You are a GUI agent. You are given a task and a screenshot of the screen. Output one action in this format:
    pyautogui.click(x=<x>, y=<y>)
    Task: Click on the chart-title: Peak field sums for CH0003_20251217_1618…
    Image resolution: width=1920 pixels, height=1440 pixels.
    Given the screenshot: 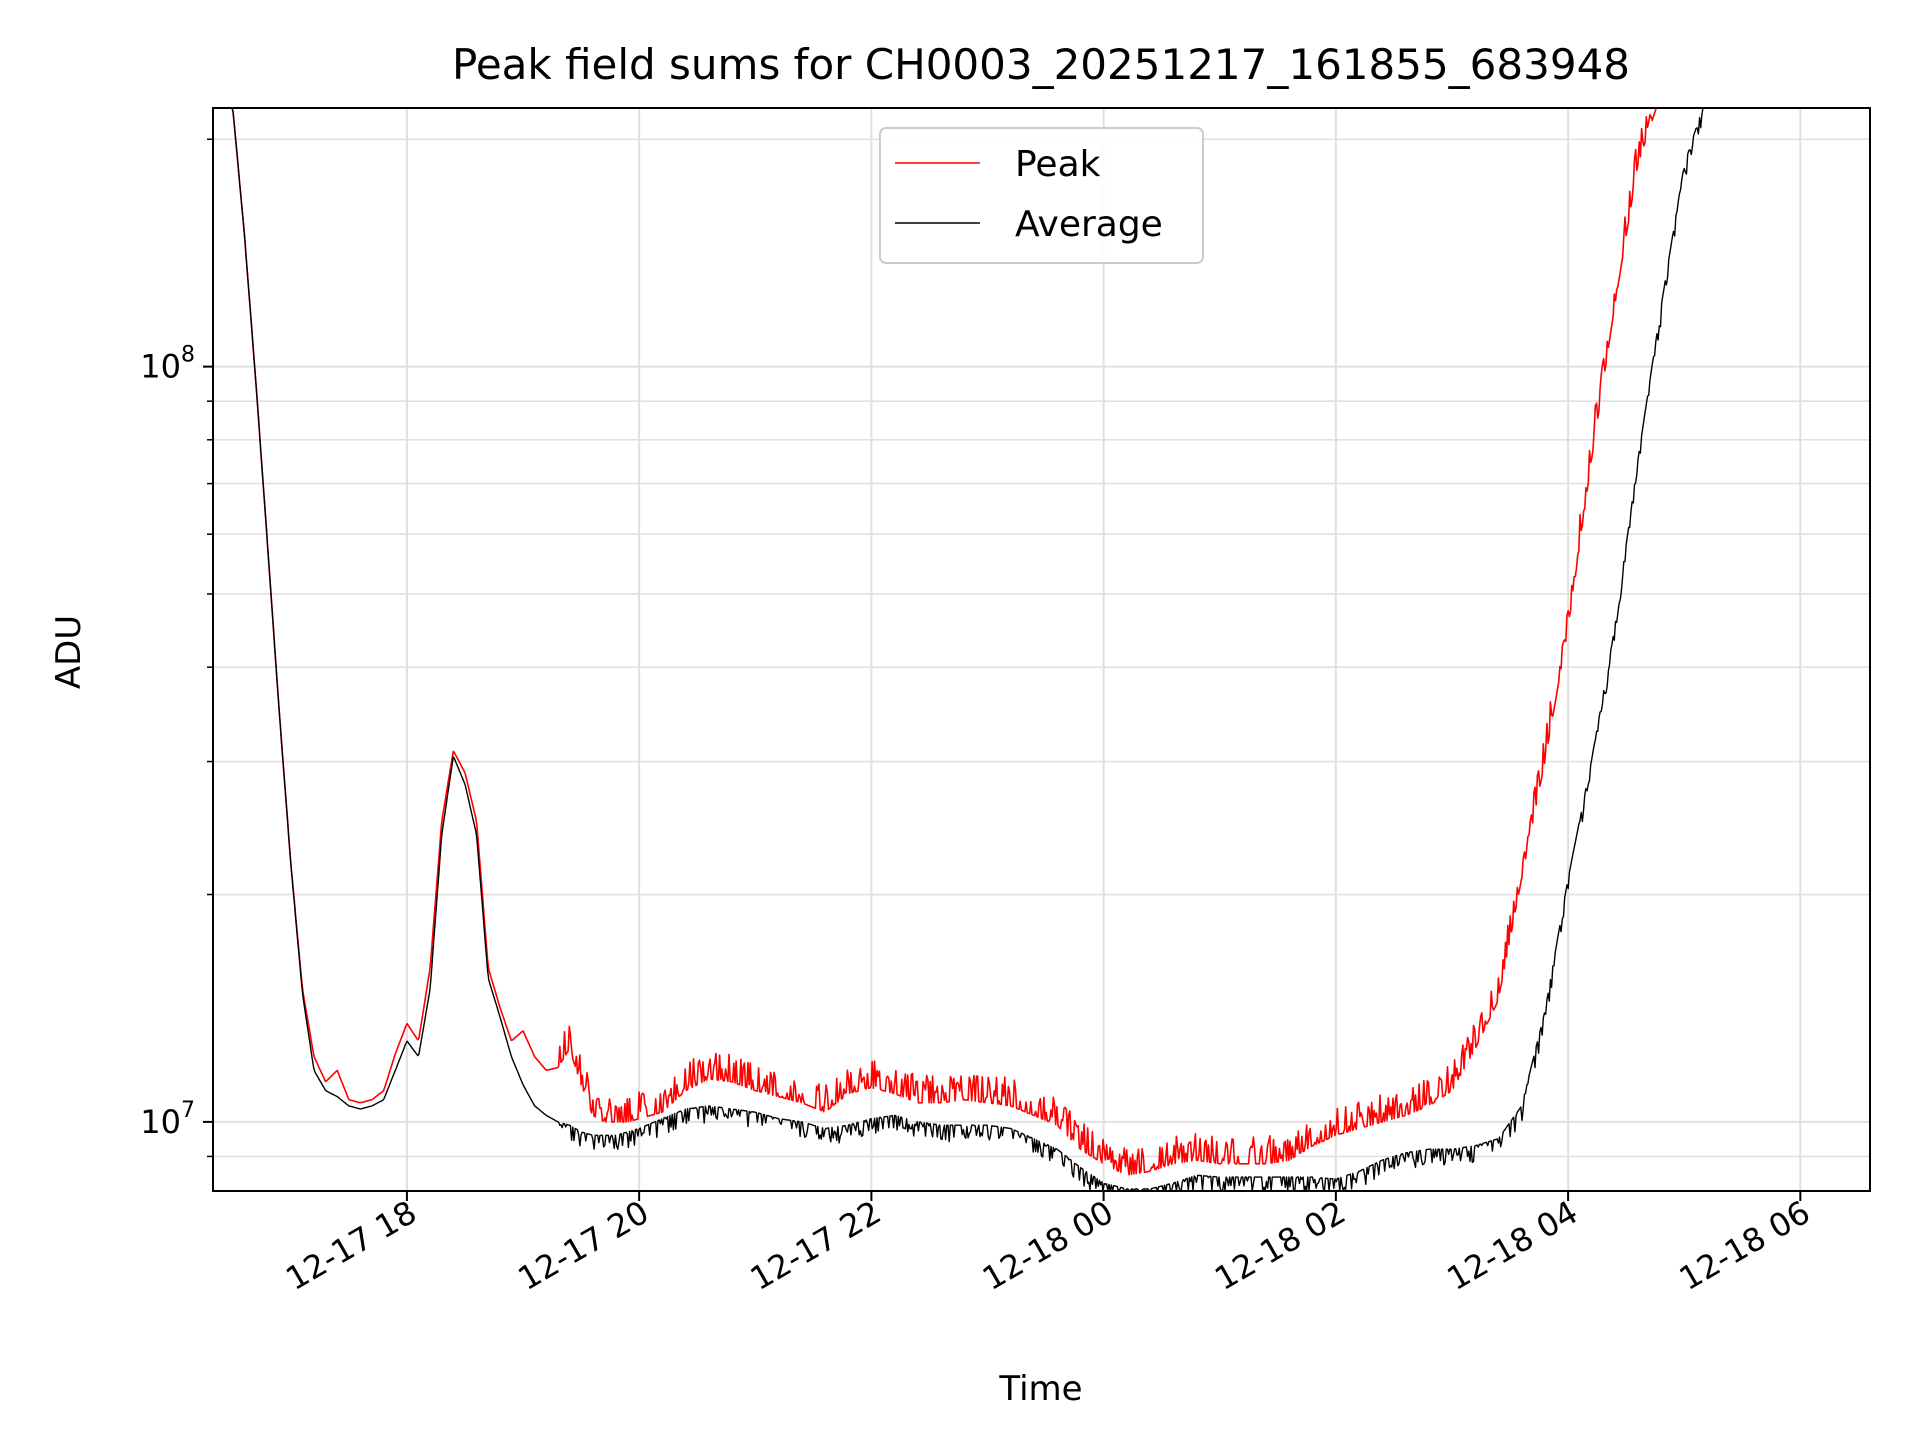 What is the action you would take?
    pyautogui.click(x=1041, y=64)
    